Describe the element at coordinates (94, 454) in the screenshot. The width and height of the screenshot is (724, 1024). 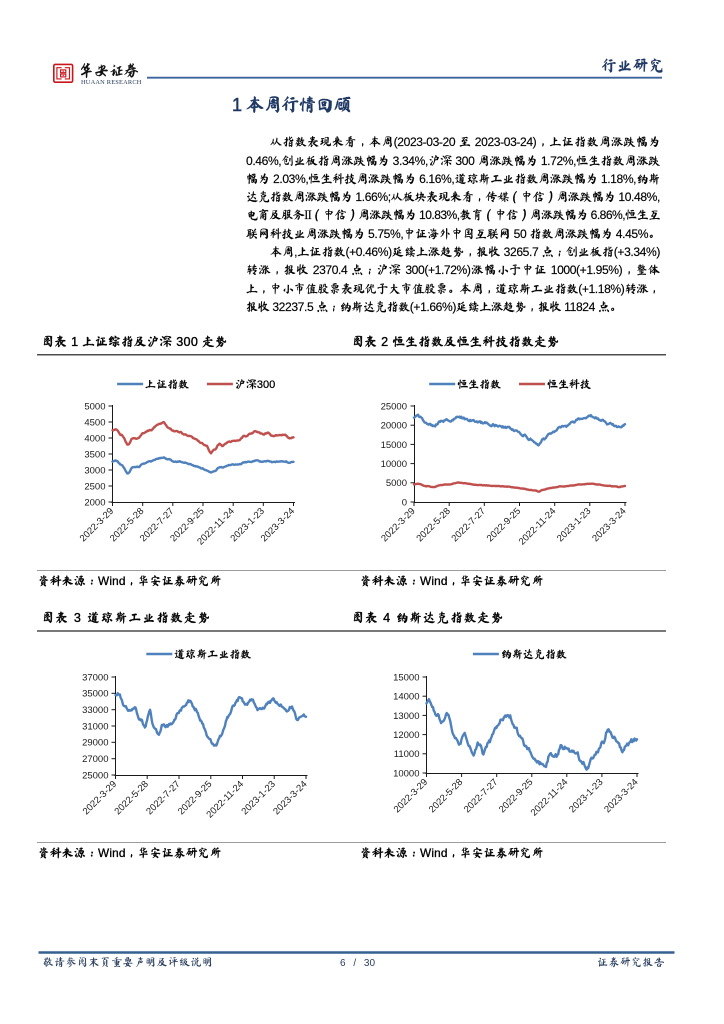
I see `svg-text: 3500` at that location.